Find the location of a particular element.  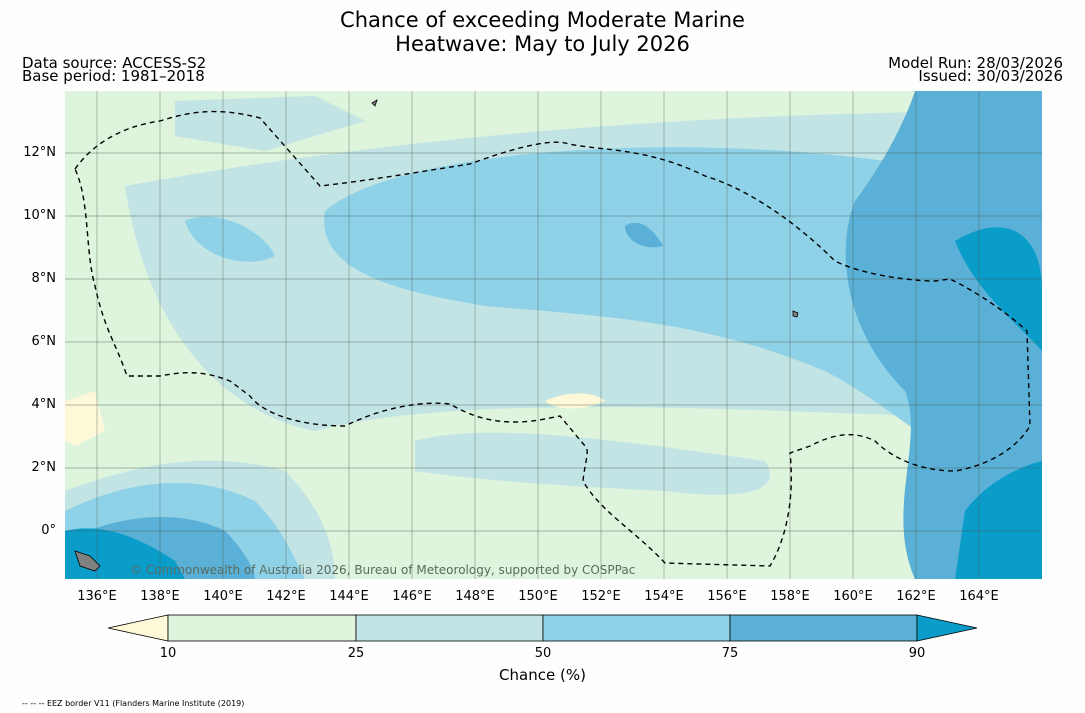

zone-25-50-south is located at coordinates (593, 463).